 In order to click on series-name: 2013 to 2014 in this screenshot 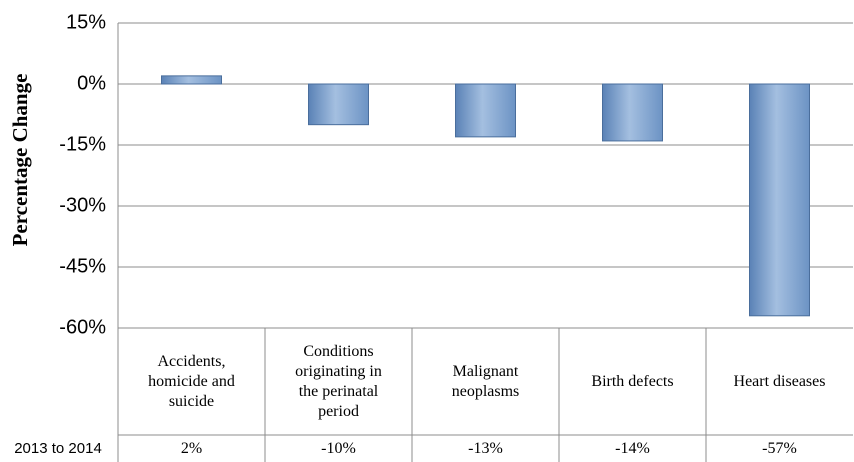, I will do `click(58, 448)`.